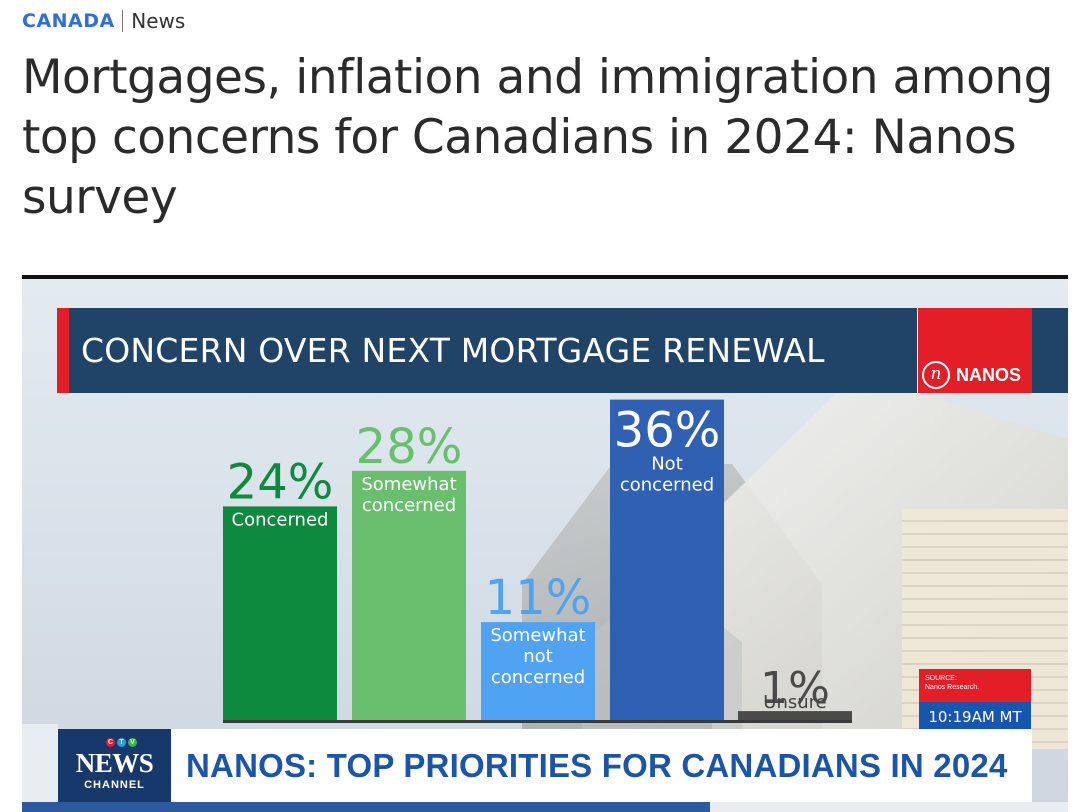  I want to click on bar-somewhat-concerned, so click(409, 595).